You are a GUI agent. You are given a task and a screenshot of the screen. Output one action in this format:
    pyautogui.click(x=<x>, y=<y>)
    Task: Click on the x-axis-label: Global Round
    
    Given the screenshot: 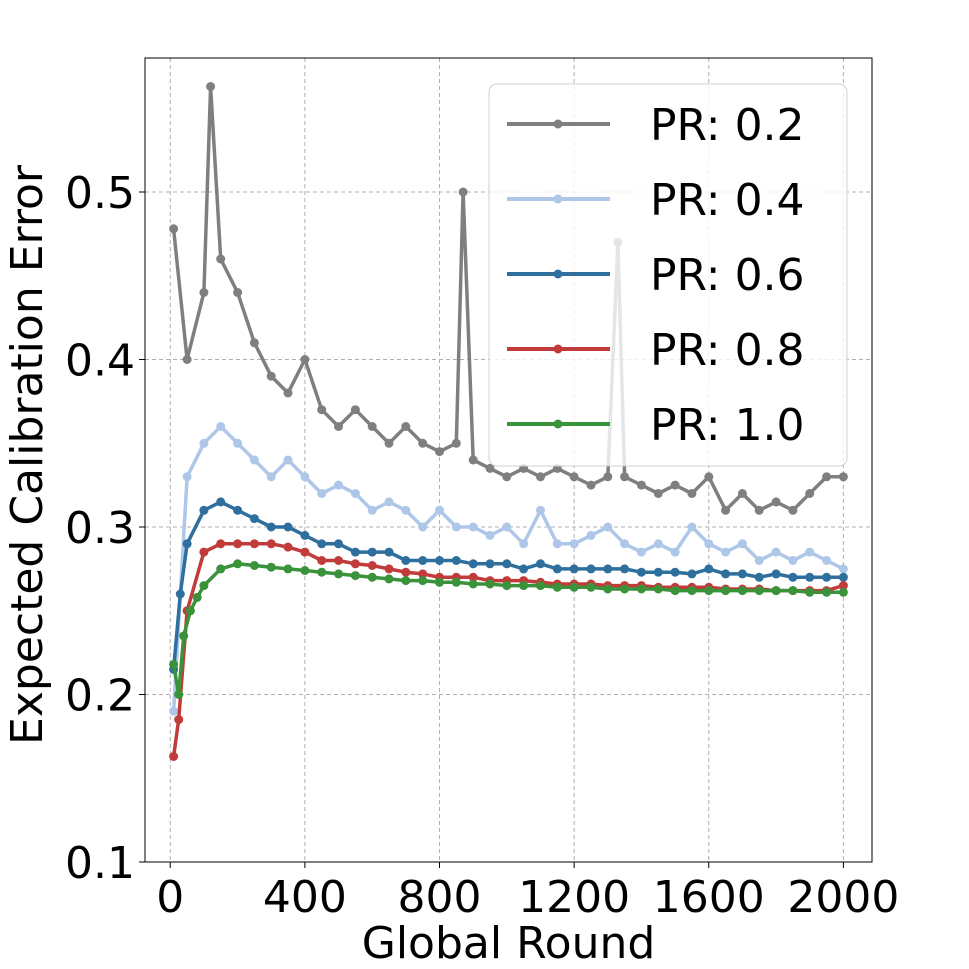 What is the action you would take?
    pyautogui.click(x=509, y=943)
    